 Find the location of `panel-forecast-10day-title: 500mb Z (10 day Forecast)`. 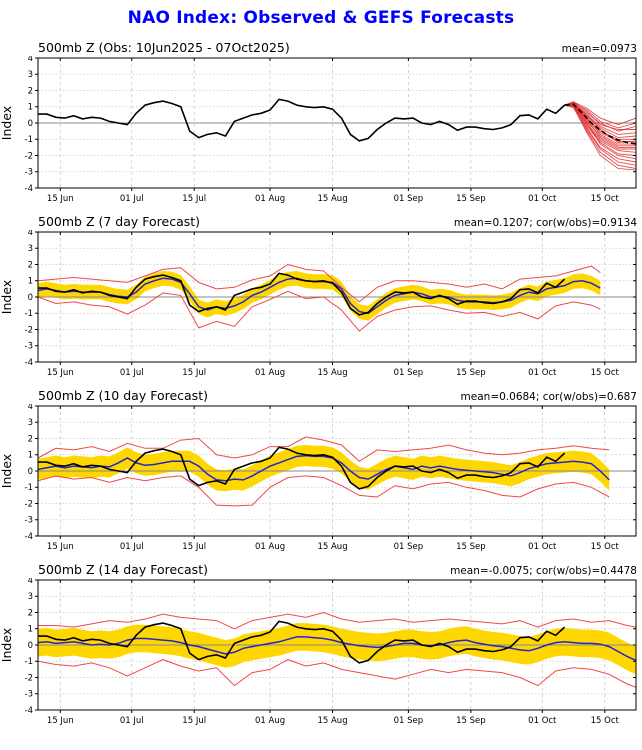

panel-forecast-10day-title: 500mb Z (10 day Forecast) is located at coordinates (123, 395).